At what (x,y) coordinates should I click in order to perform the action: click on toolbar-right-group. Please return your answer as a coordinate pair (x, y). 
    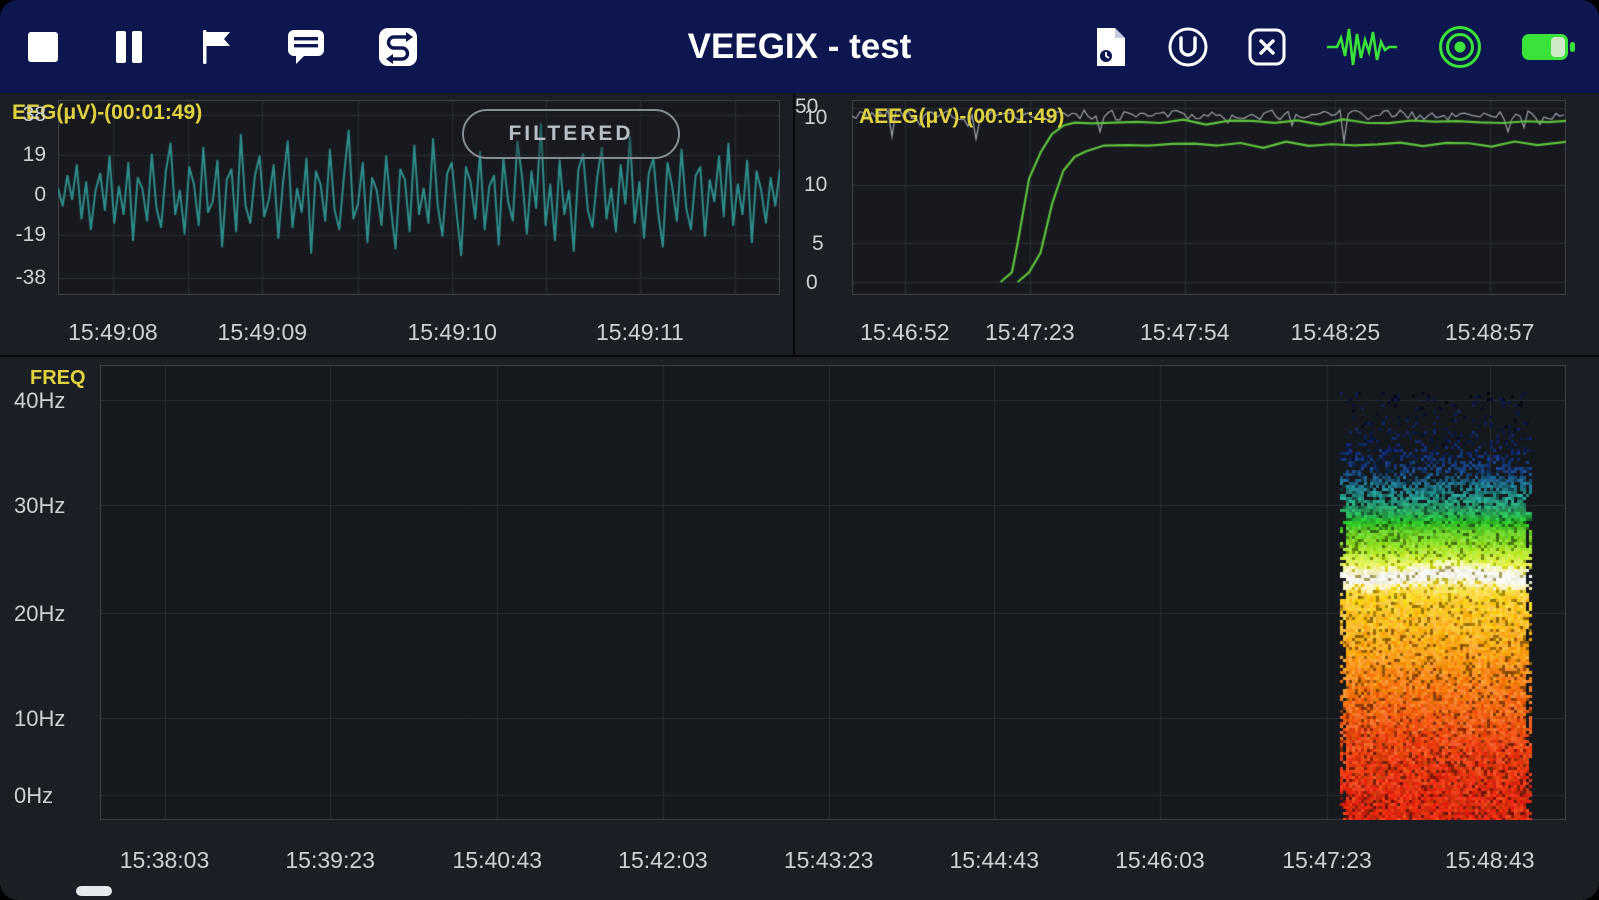
    Looking at the image, I should click on (1335, 46).